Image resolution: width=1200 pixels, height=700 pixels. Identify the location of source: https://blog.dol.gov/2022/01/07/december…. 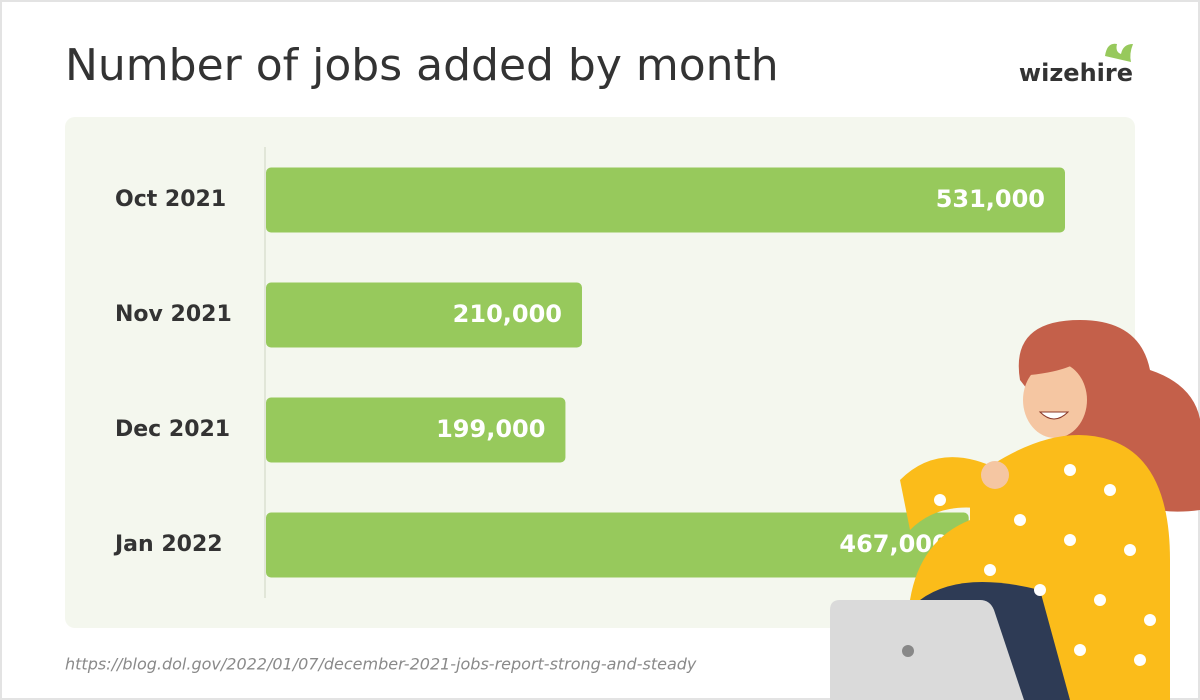
(381, 664).